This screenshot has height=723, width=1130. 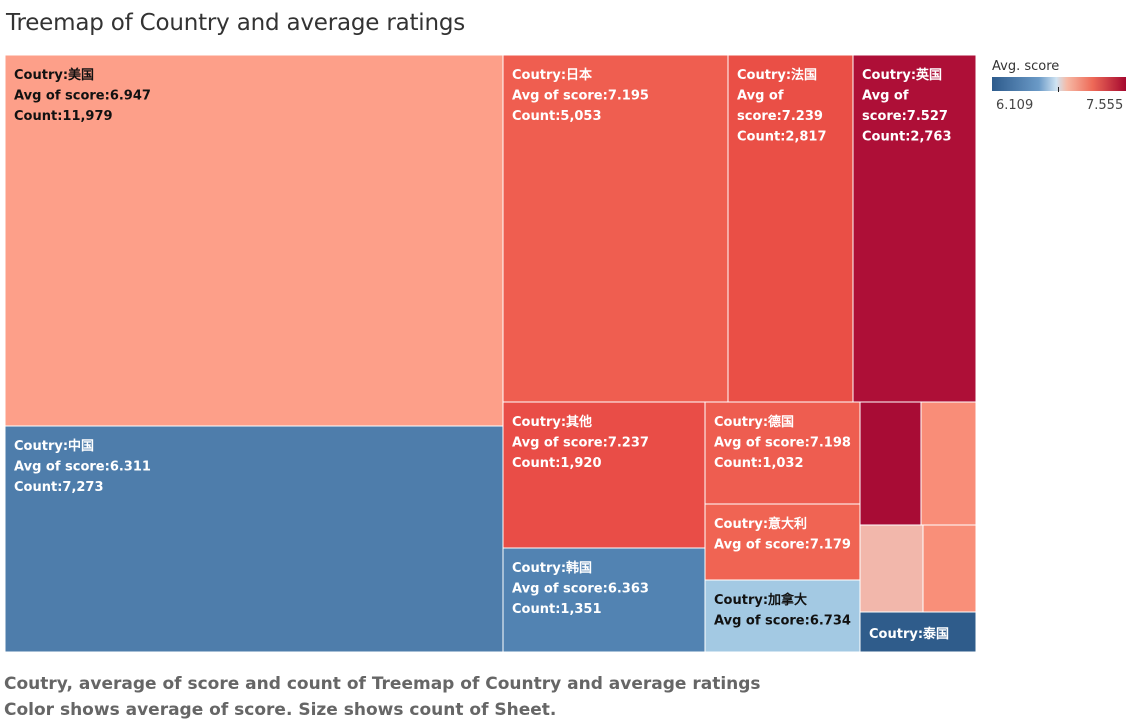 I want to click on cell-score-label: Avg of score:7.239, so click(x=780, y=107).